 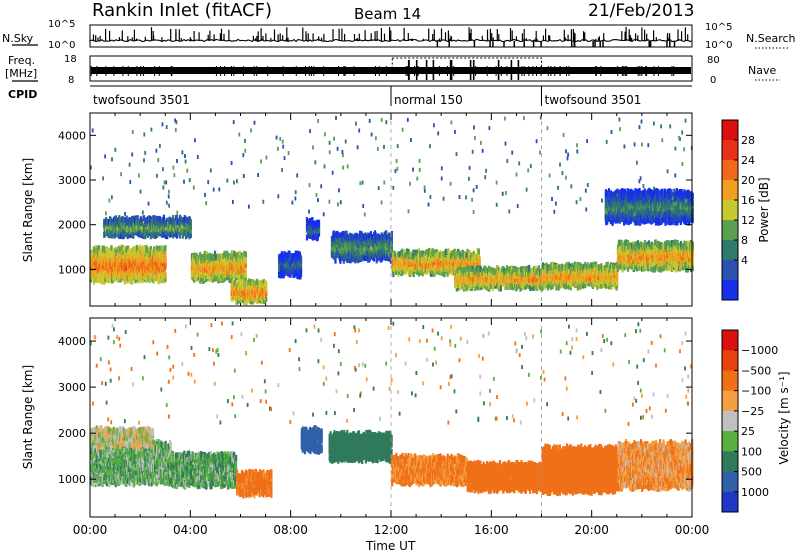 I want to click on cpid-segment-label: normal 150, so click(x=428, y=100).